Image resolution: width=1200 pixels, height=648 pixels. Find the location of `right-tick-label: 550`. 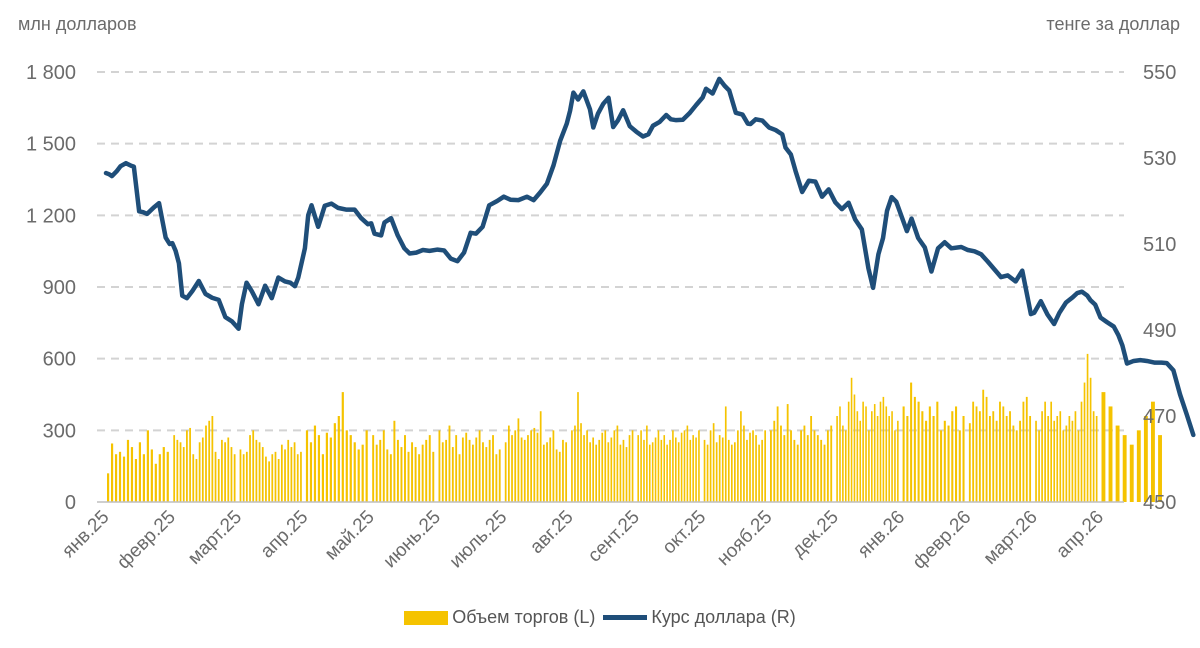

right-tick-label: 550 is located at coordinates (1159, 73).